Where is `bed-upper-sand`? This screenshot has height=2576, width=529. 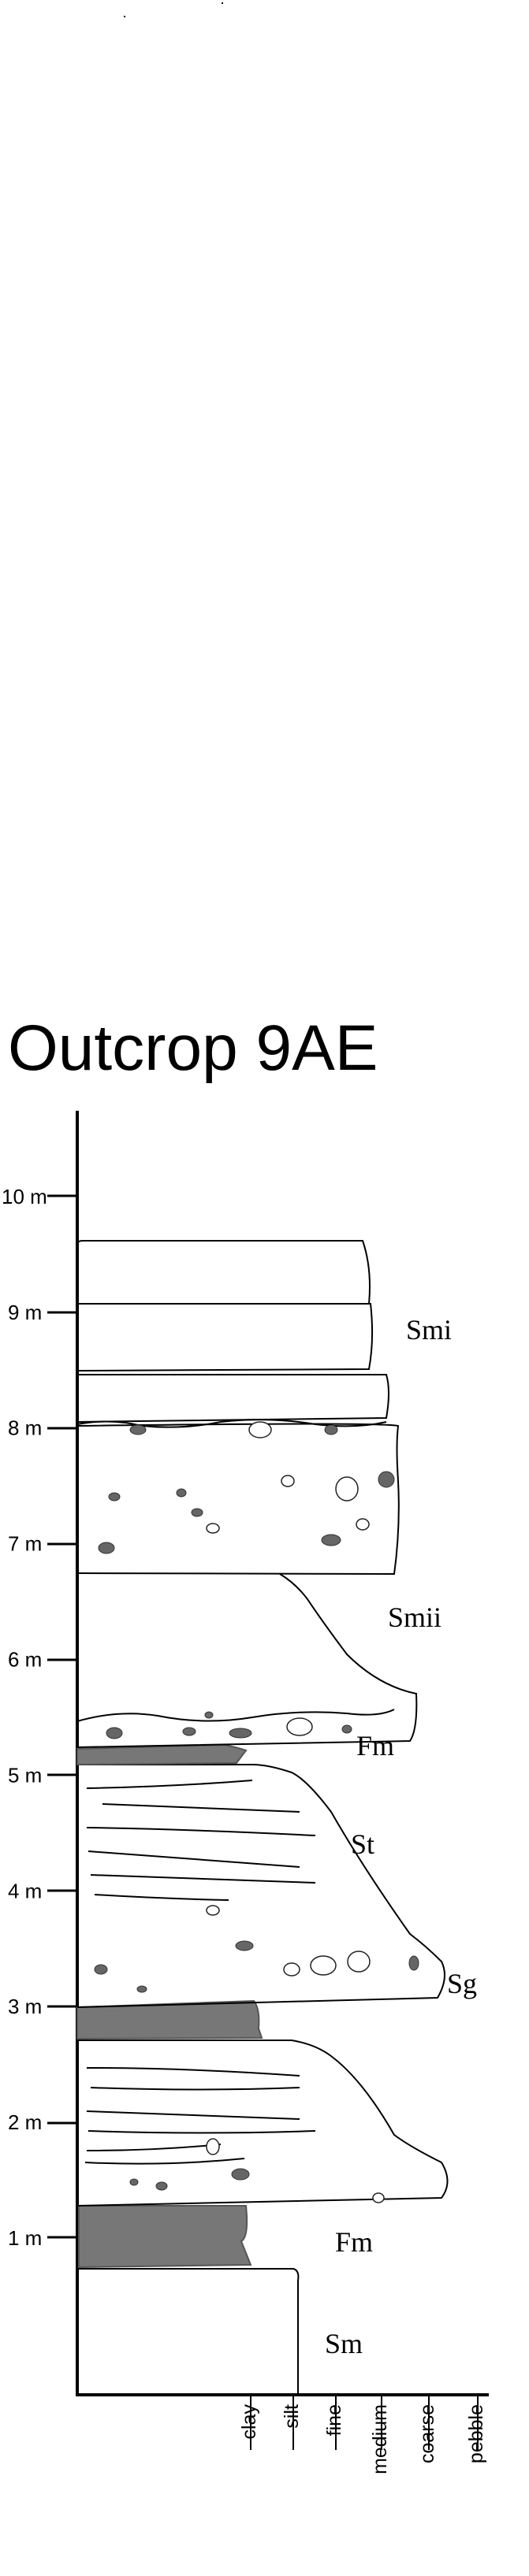
bed-upper-sand is located at coordinates (260, 1886).